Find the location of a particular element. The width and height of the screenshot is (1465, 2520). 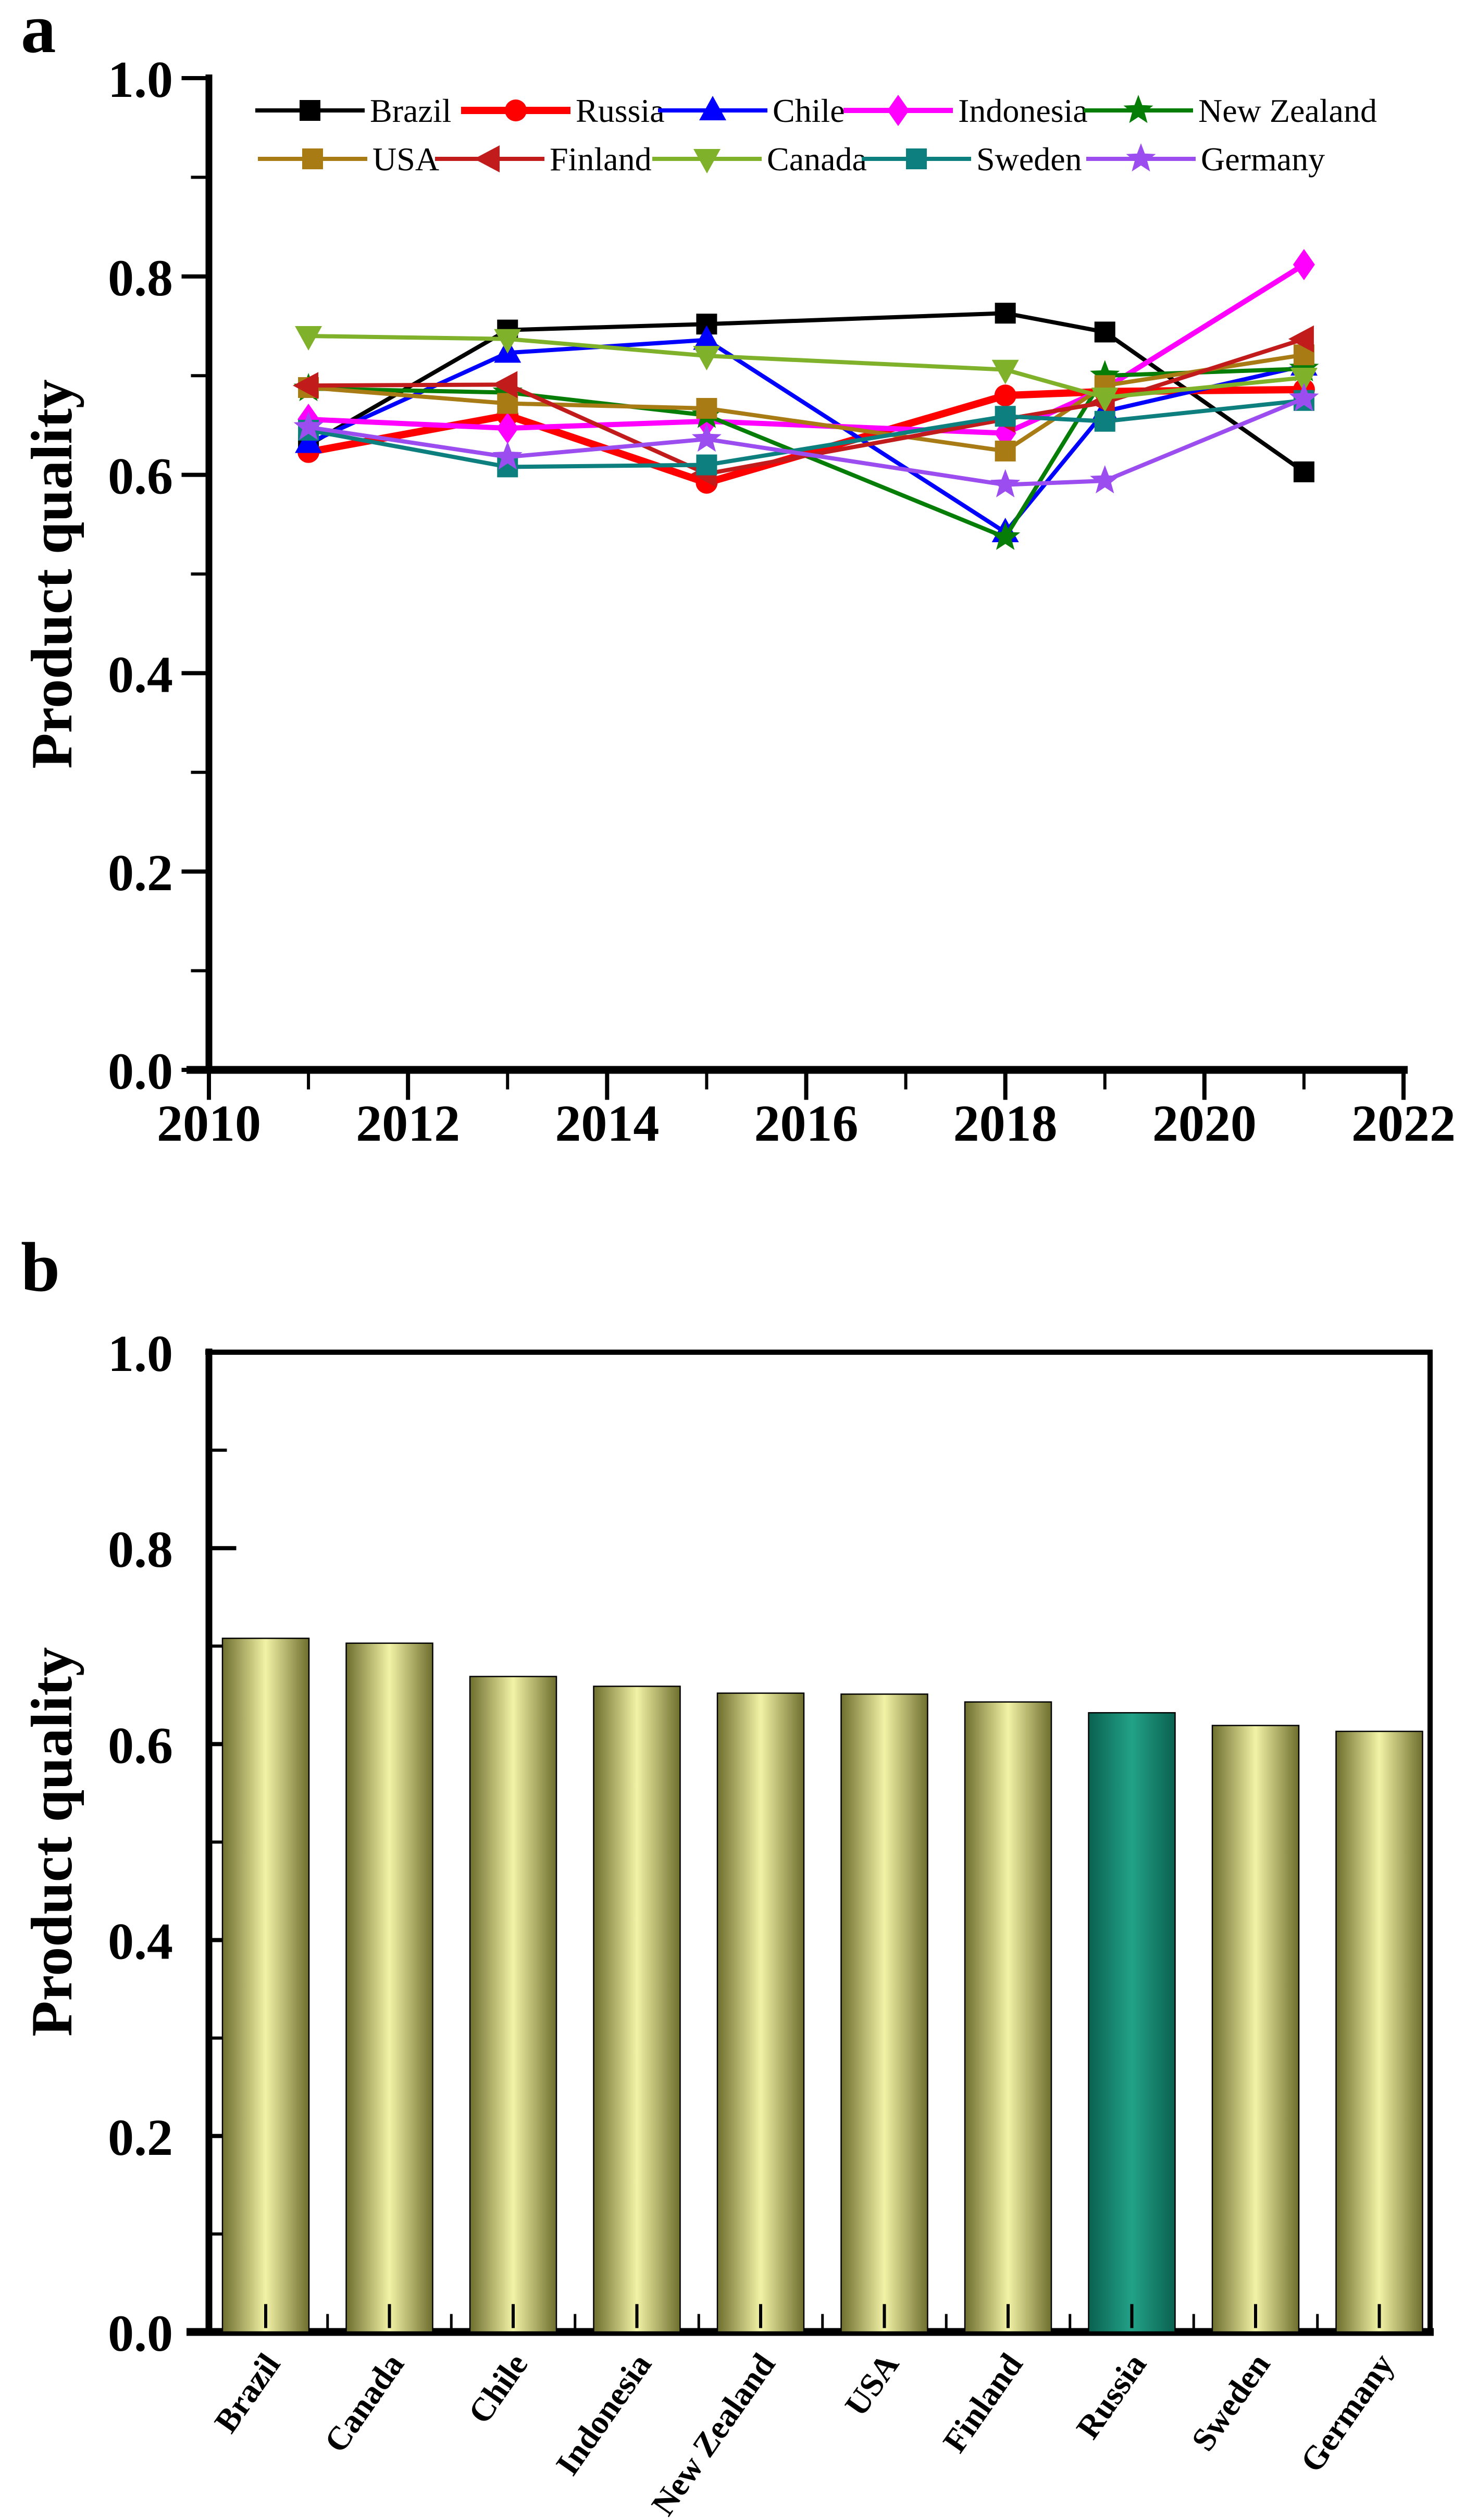

bar-usa is located at coordinates (884, 2013).